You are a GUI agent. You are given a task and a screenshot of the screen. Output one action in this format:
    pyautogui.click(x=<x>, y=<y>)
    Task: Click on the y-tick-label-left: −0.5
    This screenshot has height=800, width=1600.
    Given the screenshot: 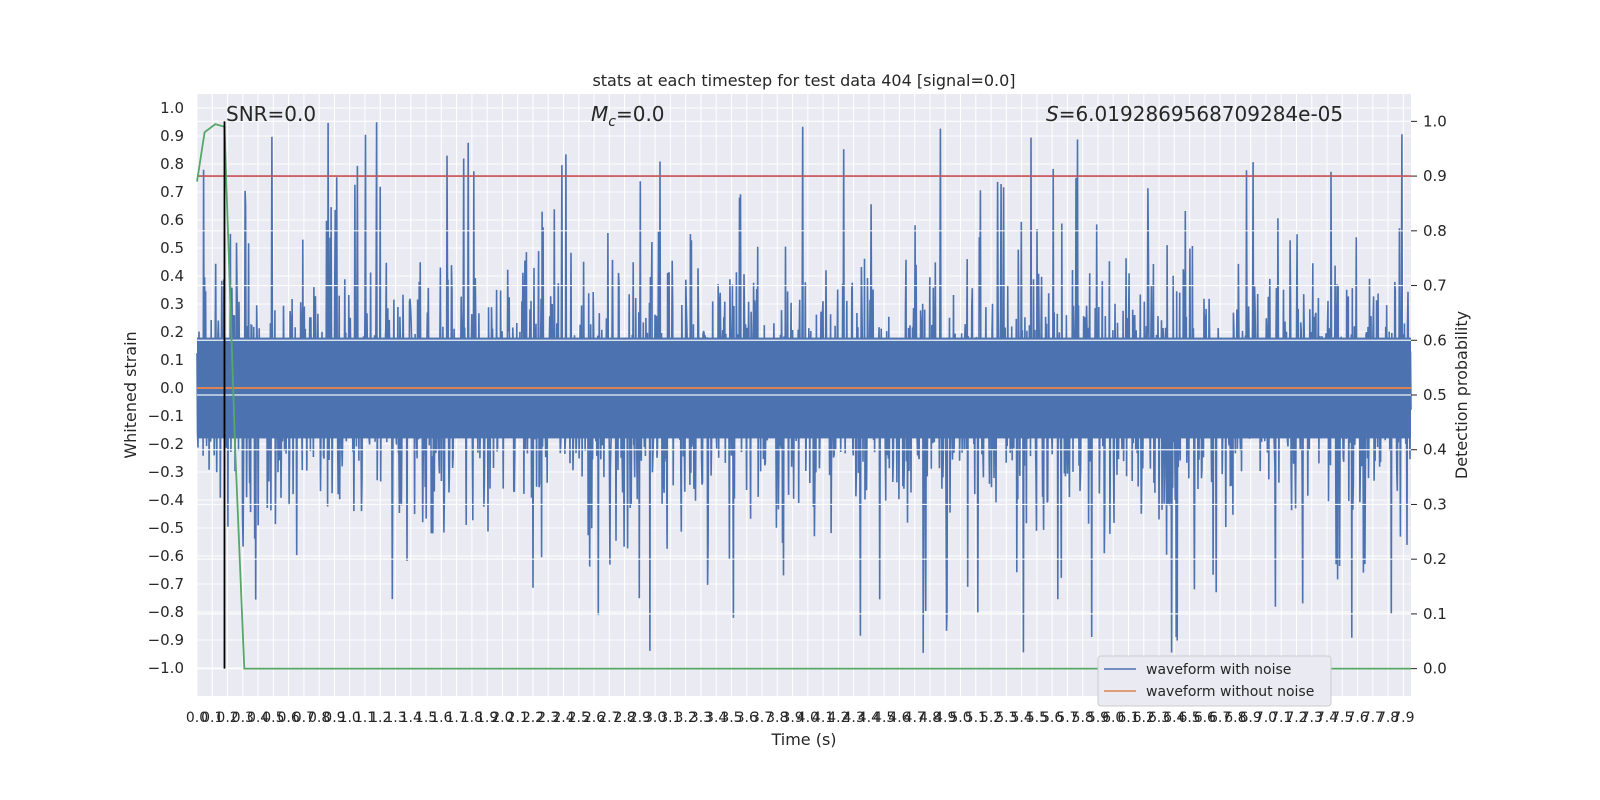 What is the action you would take?
    pyautogui.click(x=166, y=528)
    